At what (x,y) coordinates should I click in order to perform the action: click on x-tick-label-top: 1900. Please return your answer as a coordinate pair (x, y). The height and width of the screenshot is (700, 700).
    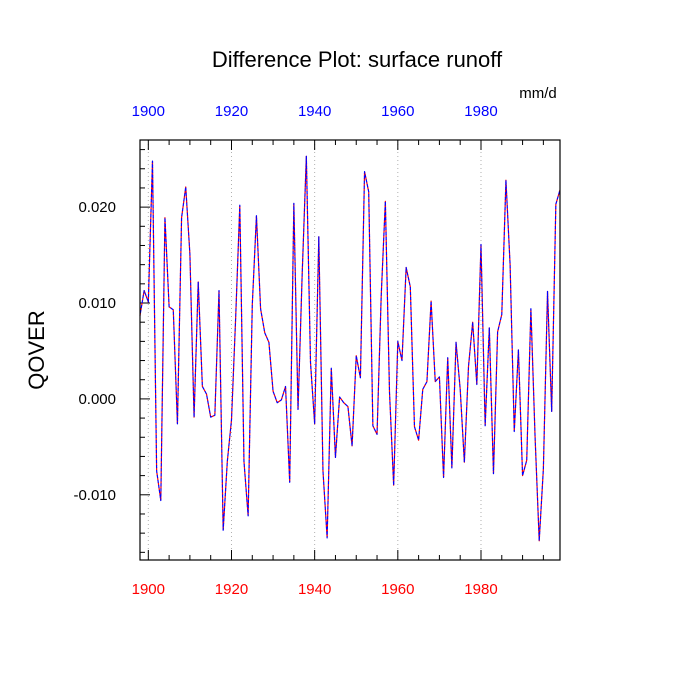
    Looking at the image, I should click on (148, 111).